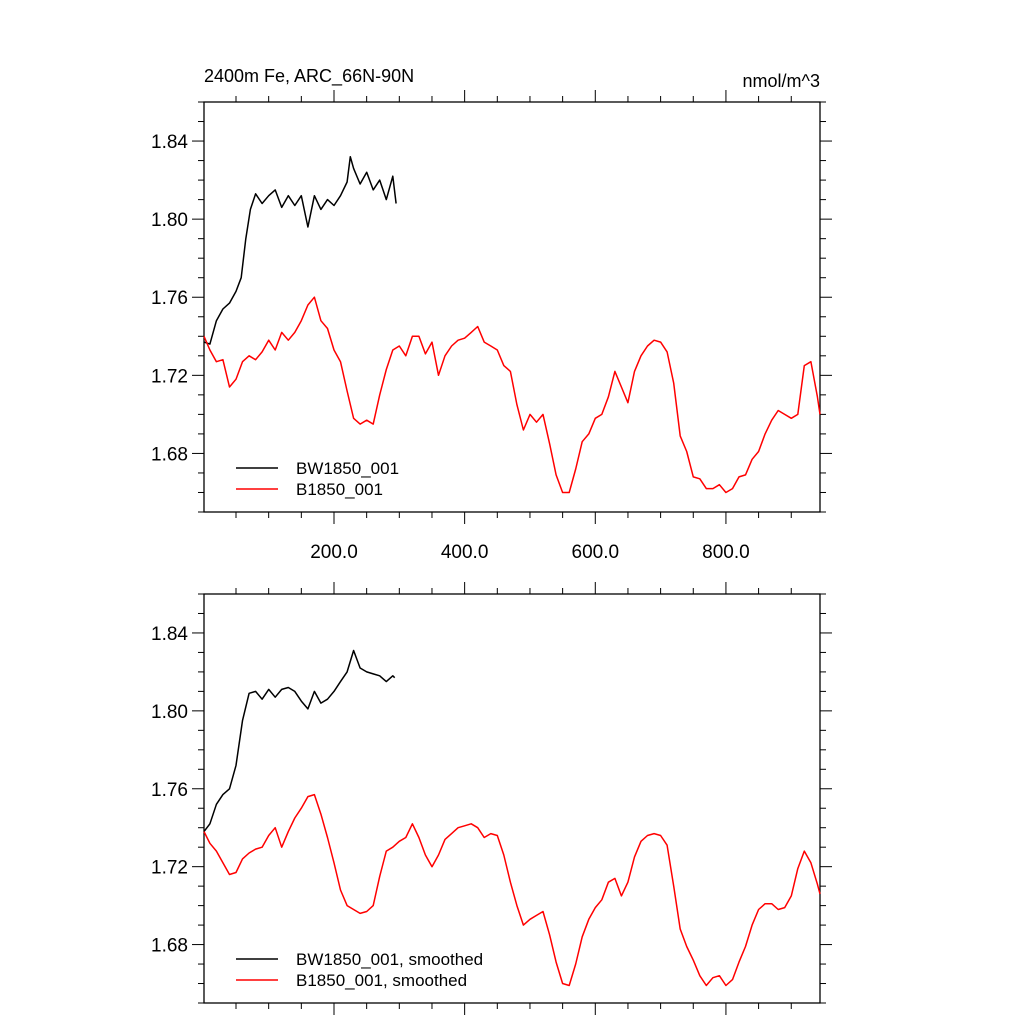  Describe the element at coordinates (347, 468) in the screenshot. I see `legend-label: BW1850_001` at that location.